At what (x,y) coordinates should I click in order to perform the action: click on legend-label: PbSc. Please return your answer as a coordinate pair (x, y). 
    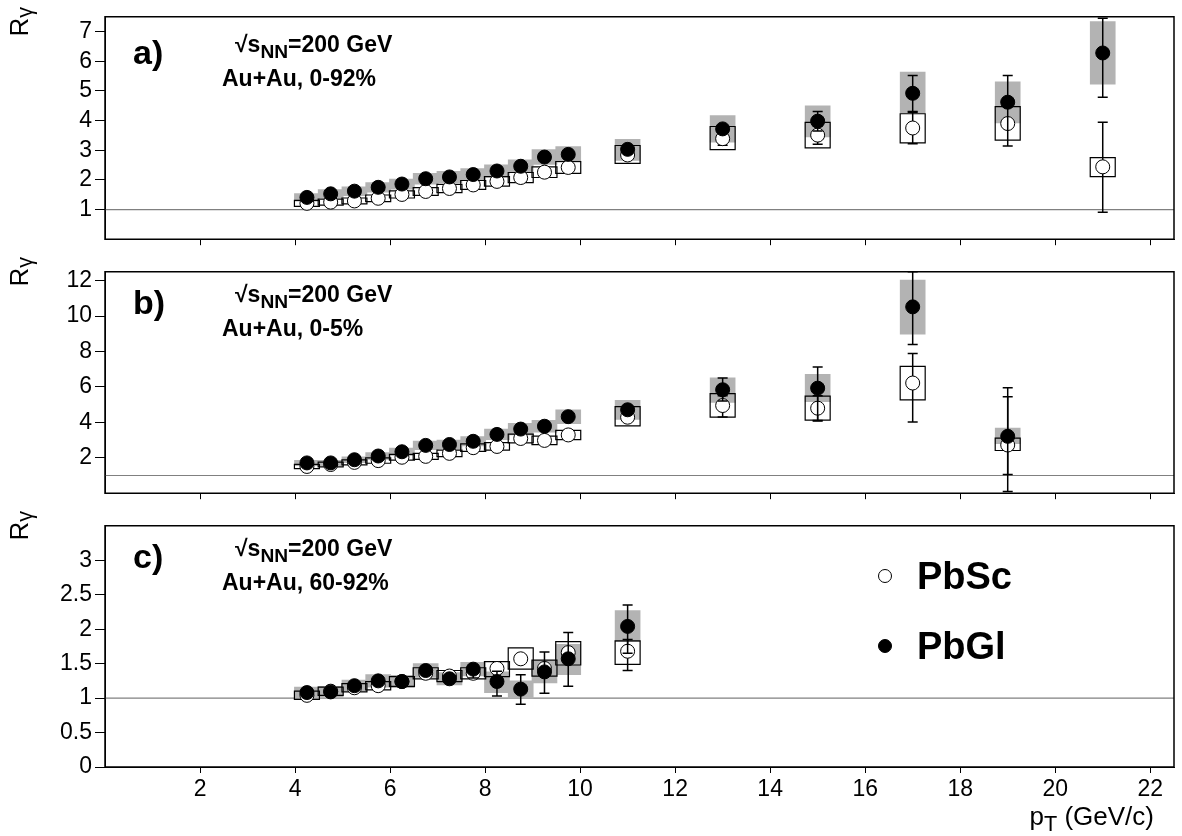
    Looking at the image, I should click on (964, 576).